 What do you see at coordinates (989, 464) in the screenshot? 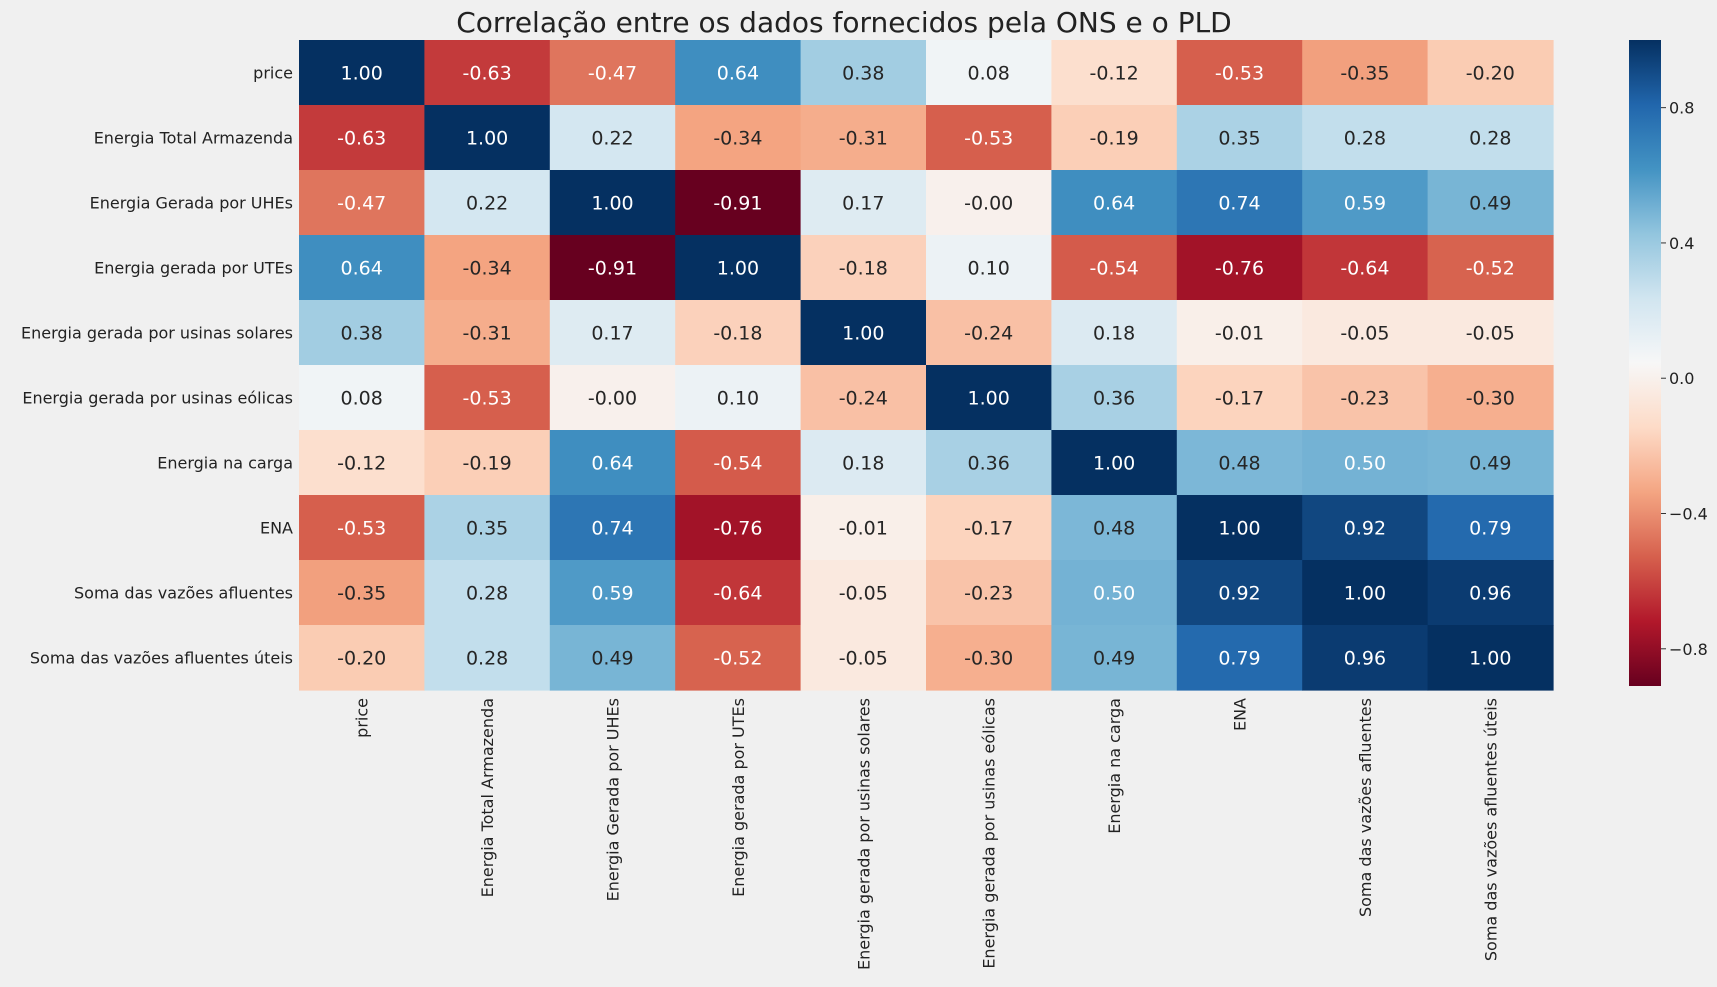
I see `cell-value-label: 0.36` at bounding box center [989, 464].